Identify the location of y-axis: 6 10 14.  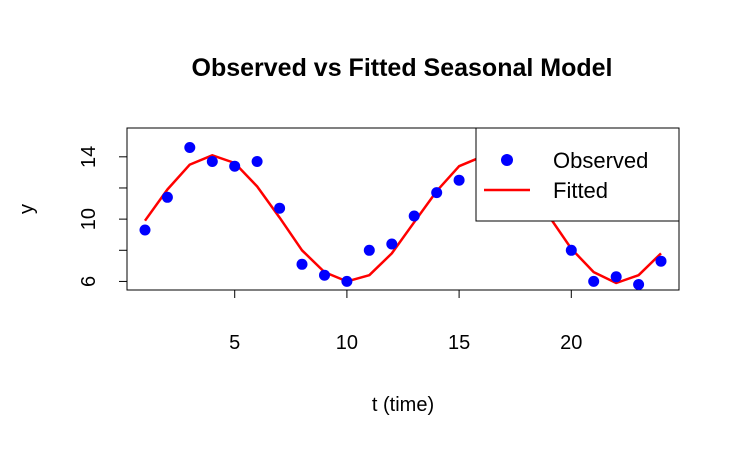
(103, 216).